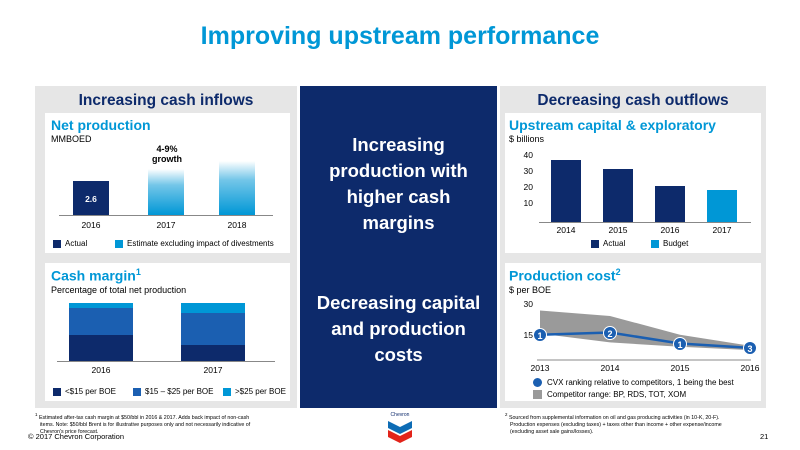 The image size is (800, 450). I want to click on chevron-logo-icon, so click(400, 432).